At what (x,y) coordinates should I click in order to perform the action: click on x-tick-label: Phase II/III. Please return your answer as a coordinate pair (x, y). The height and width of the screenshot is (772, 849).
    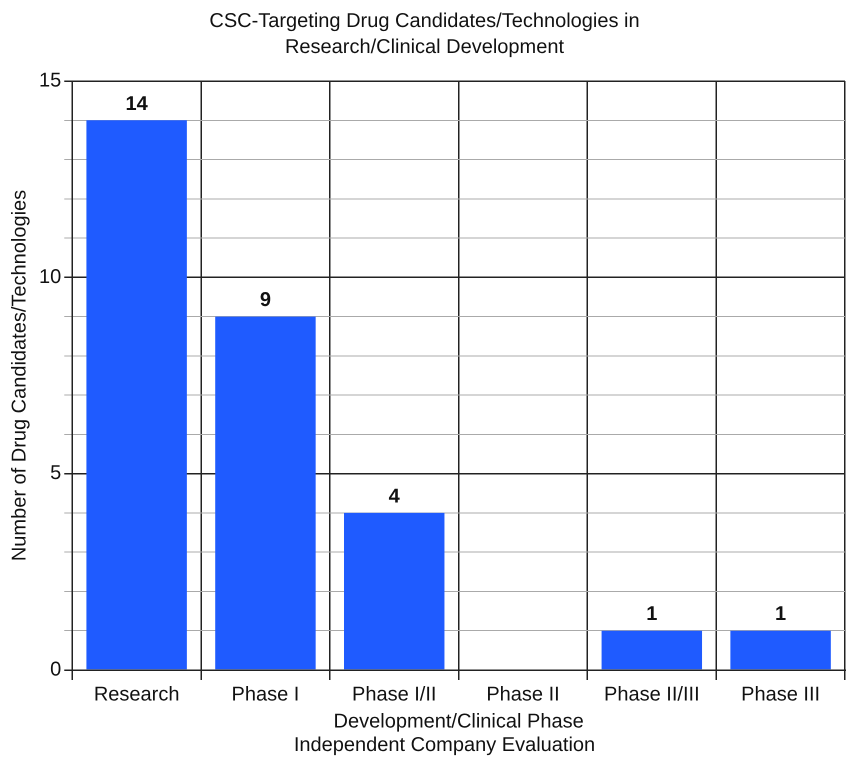
    Looking at the image, I should click on (652, 695).